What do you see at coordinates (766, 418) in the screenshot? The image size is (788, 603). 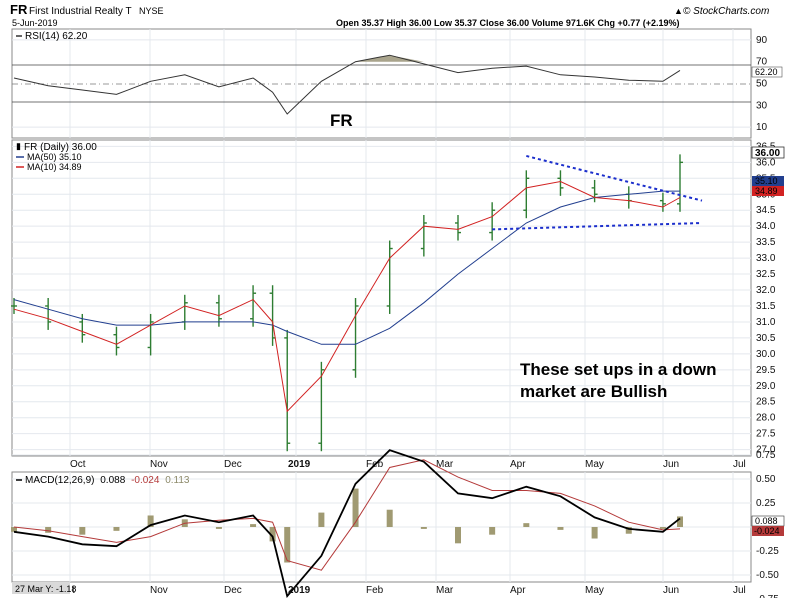 I see `price-tick-label: 28.0` at bounding box center [766, 418].